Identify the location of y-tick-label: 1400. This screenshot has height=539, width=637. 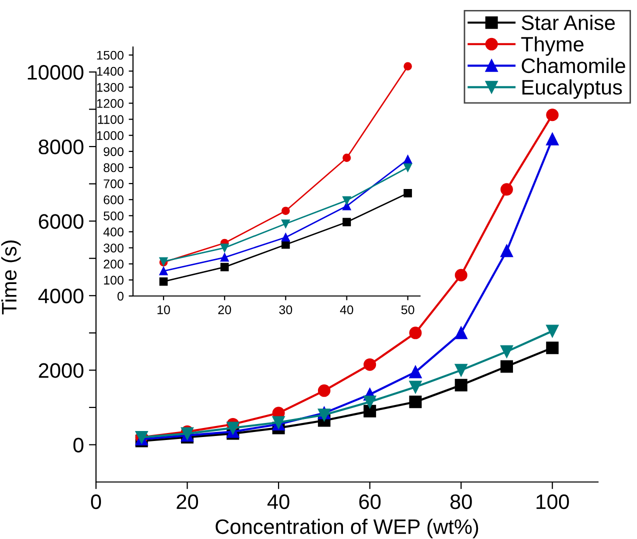
(110, 71).